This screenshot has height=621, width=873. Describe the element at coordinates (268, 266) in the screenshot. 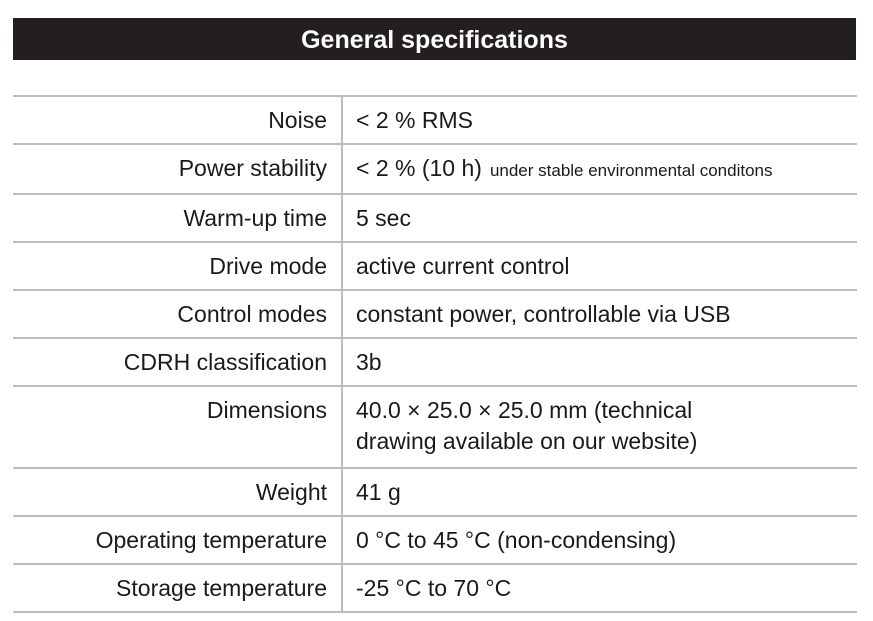

I see `spec-label: Drive mode` at that location.